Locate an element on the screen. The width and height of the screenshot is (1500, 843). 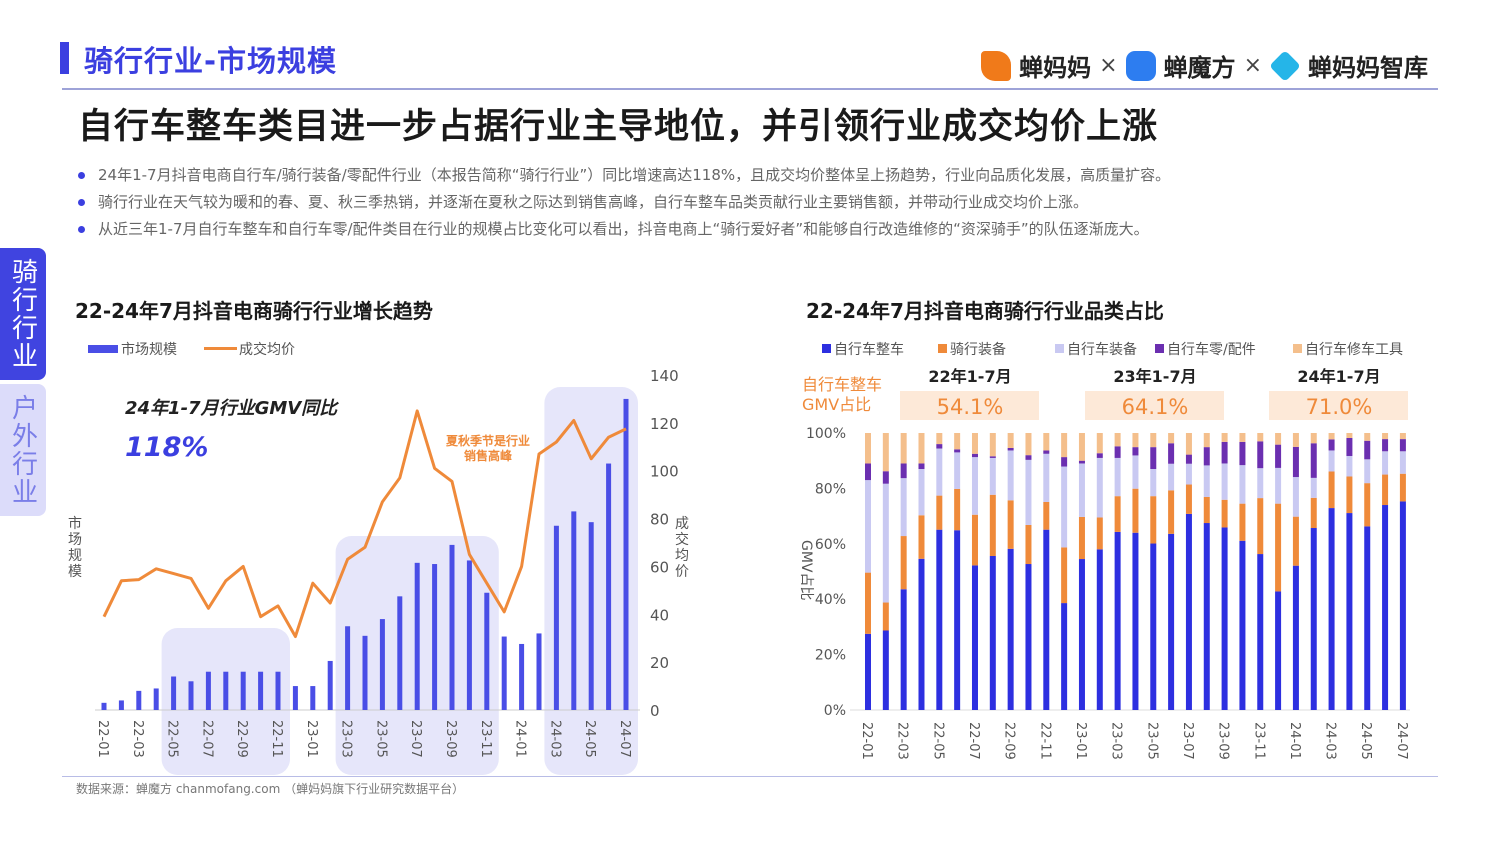
right-chart-title: 22-24年7月抖音电商骑行行业品类占比 is located at coordinates (985, 311).